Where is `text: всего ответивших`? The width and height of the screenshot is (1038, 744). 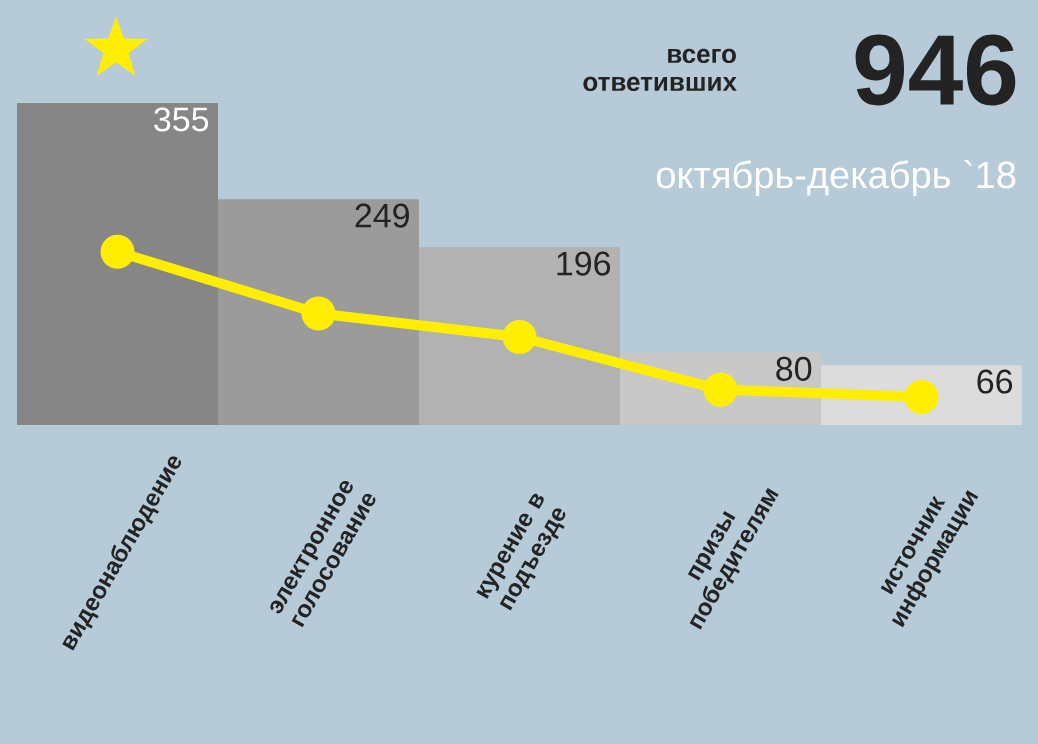
text: всего ответивших is located at coordinates (660, 70).